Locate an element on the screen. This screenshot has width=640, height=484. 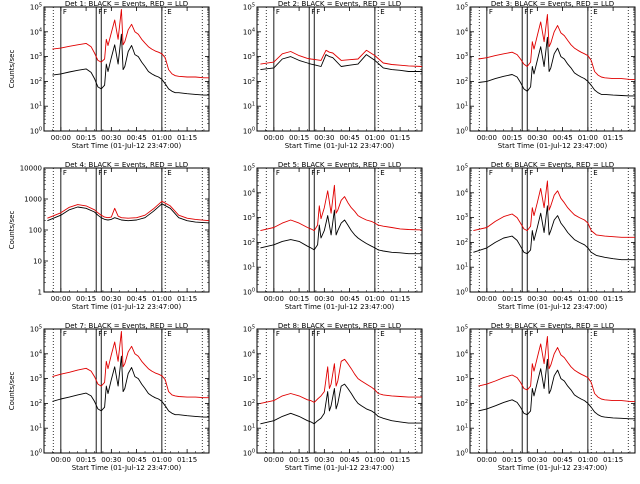
x-tick-label: 01:00 is located at coordinates (162, 299).